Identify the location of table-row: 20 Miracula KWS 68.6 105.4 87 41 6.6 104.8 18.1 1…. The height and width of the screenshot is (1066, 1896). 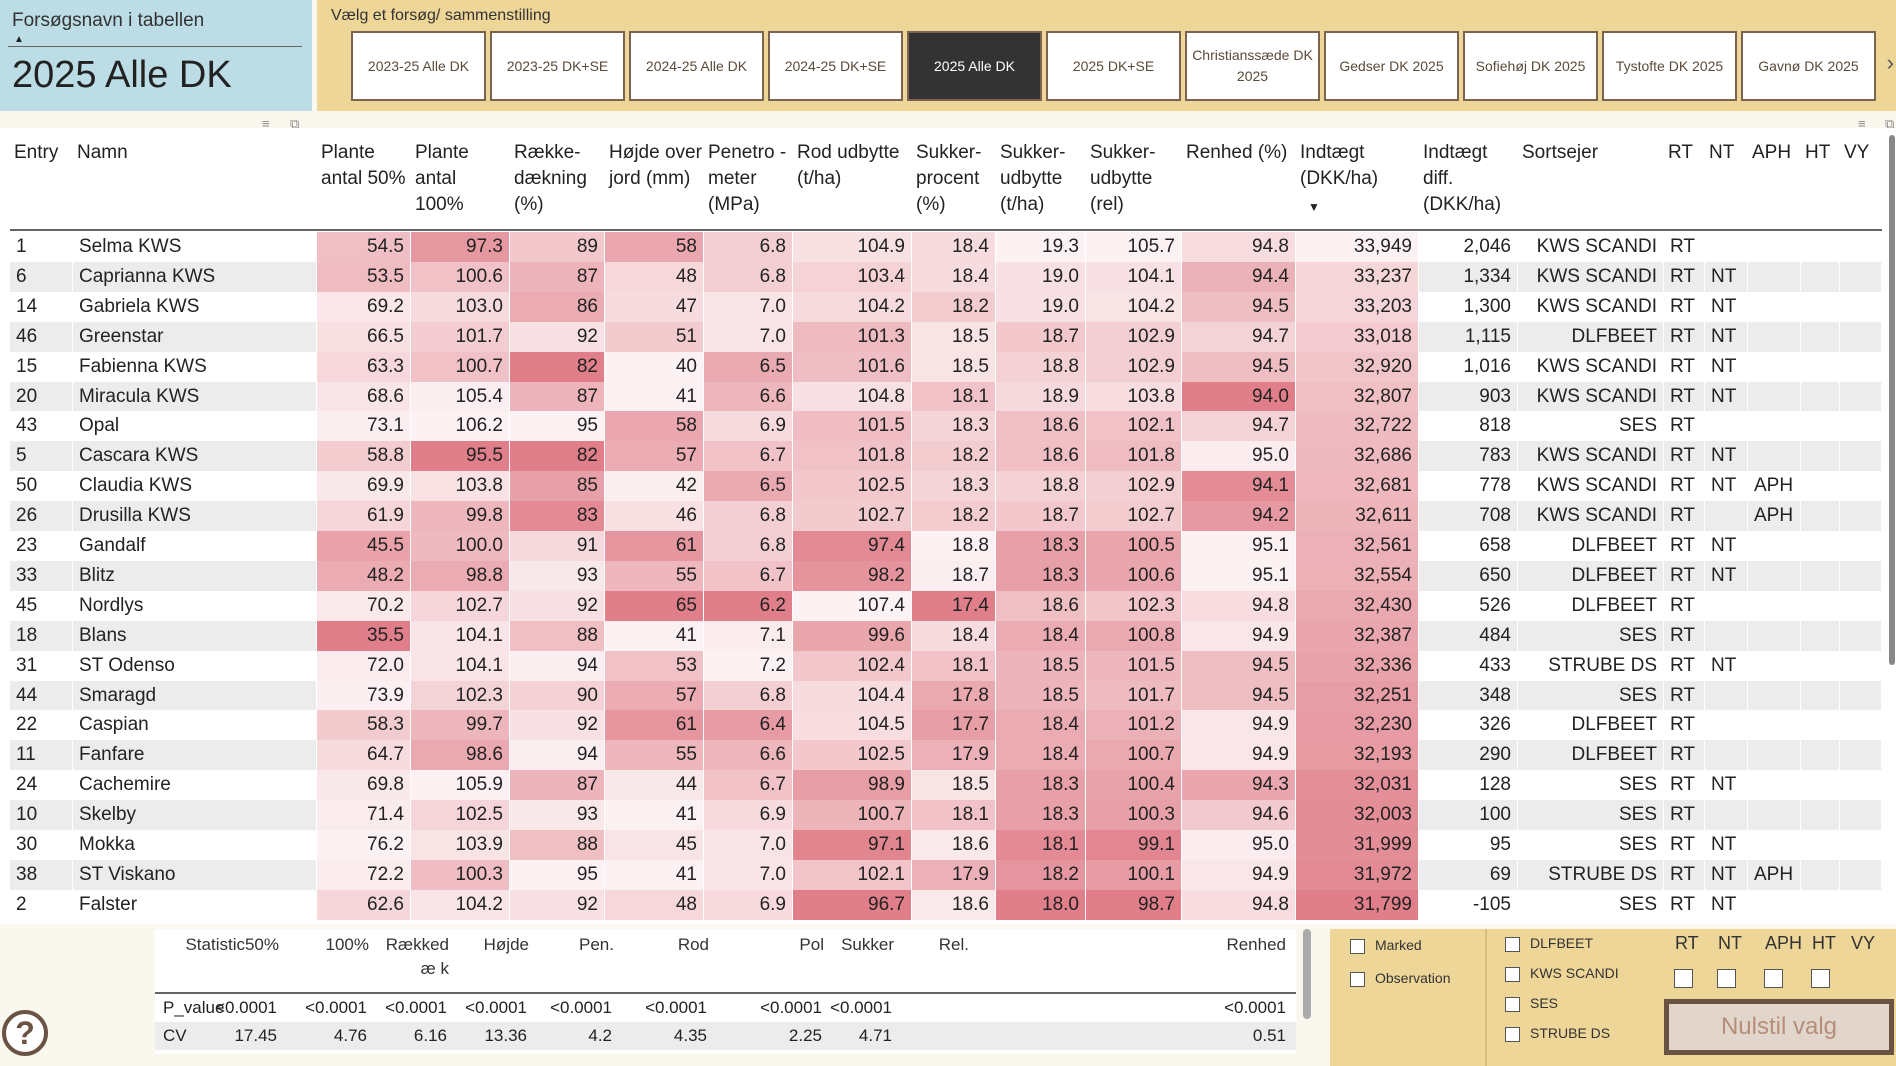
(946, 396).